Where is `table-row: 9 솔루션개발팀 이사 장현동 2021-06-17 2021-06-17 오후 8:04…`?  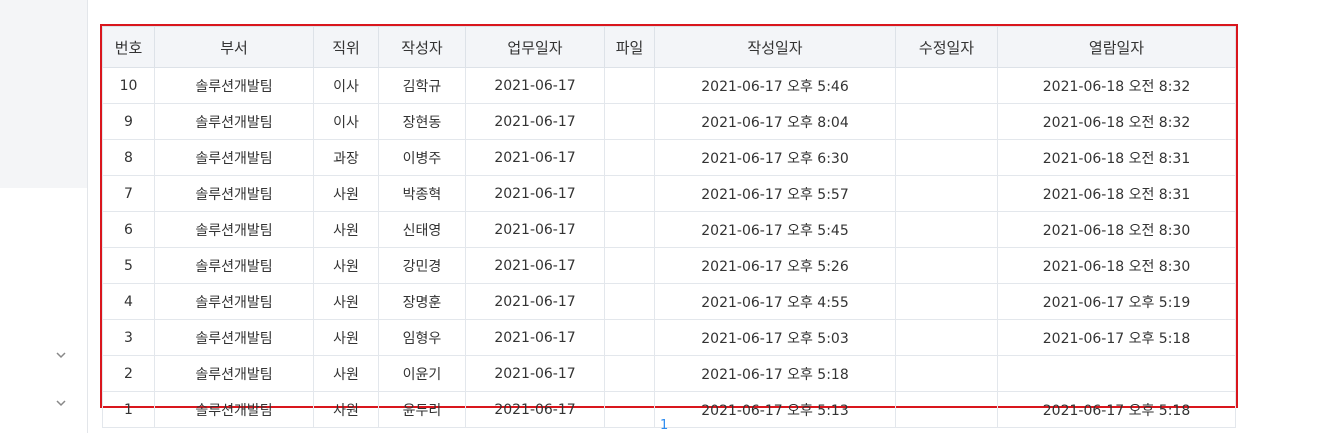 table-row: 9 솔루션개발팀 이사 장현동 2021-06-17 2021-06-17 오후 8:04… is located at coordinates (669, 121).